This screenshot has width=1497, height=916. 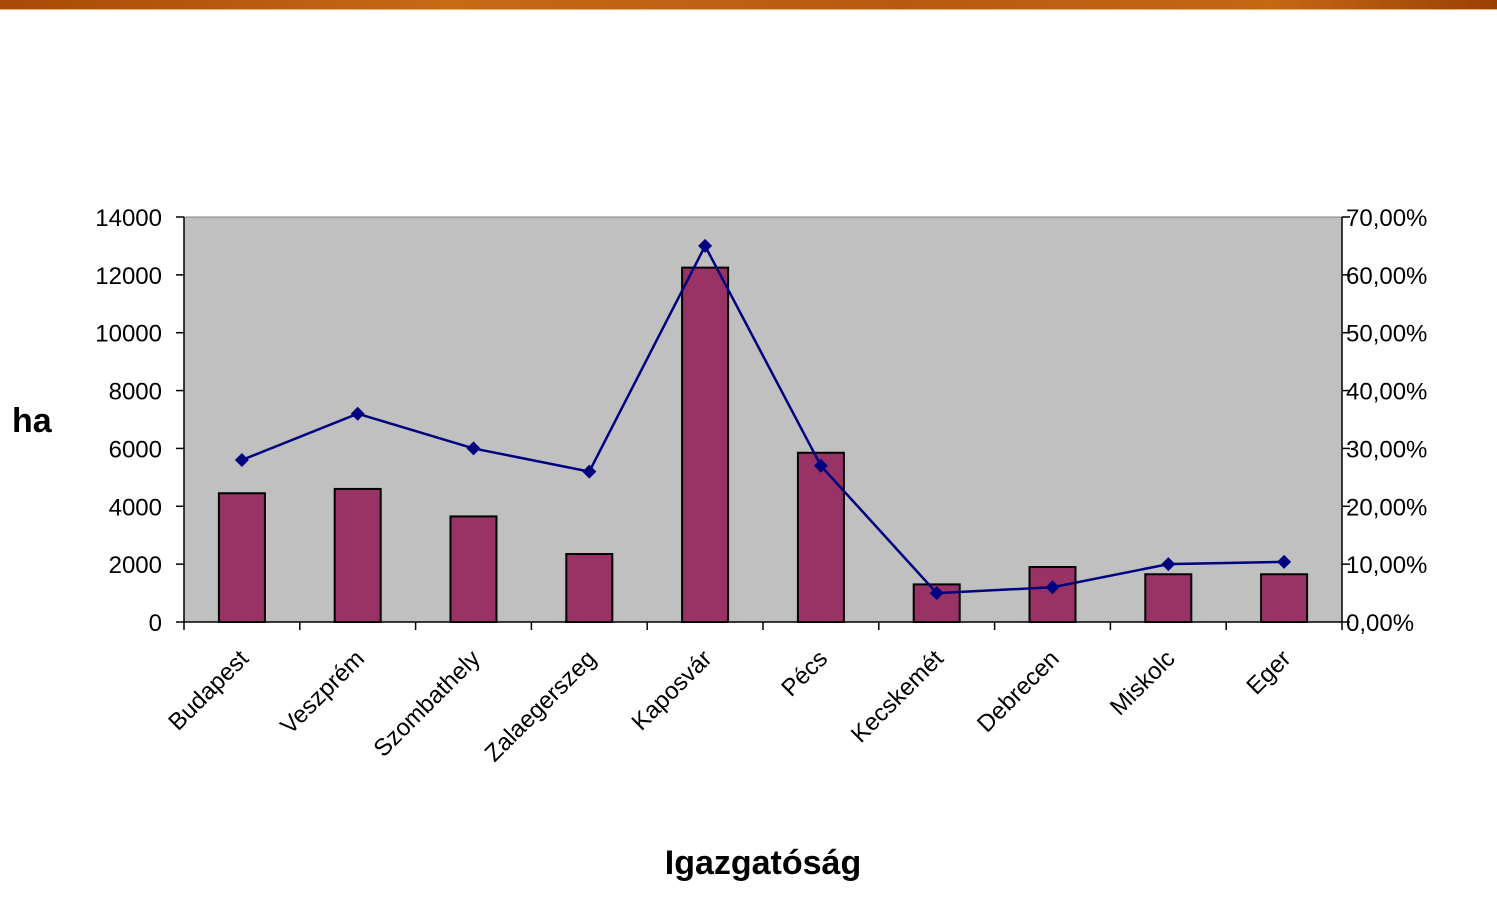 What do you see at coordinates (1386, 565) in the screenshot?
I see `y2-tick-label: 10,00%` at bounding box center [1386, 565].